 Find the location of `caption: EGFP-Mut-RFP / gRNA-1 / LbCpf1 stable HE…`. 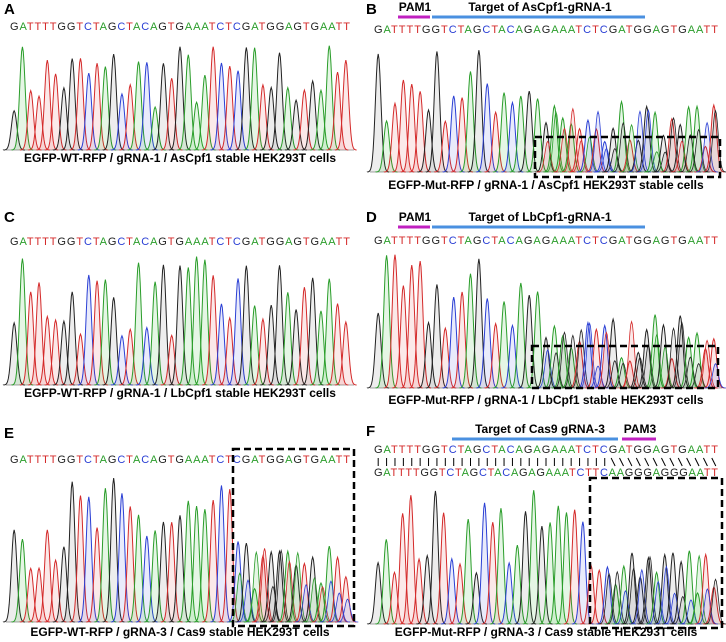

caption: EGFP-Mut-RFP / gRNA-1 / LbCpf1 stable HE… is located at coordinates (545, 400).